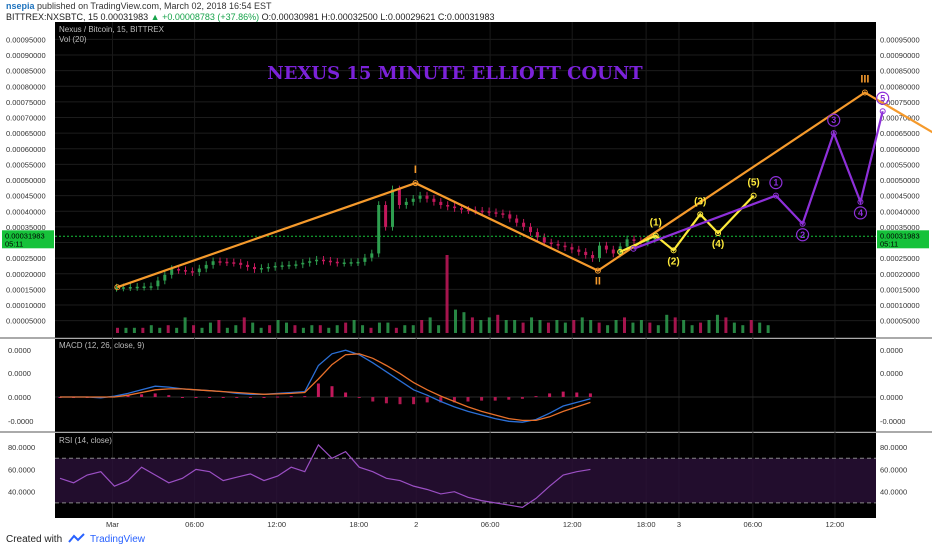 The height and width of the screenshot is (550, 932). I want to click on y-tick-right: 0.00080000, so click(900, 86).